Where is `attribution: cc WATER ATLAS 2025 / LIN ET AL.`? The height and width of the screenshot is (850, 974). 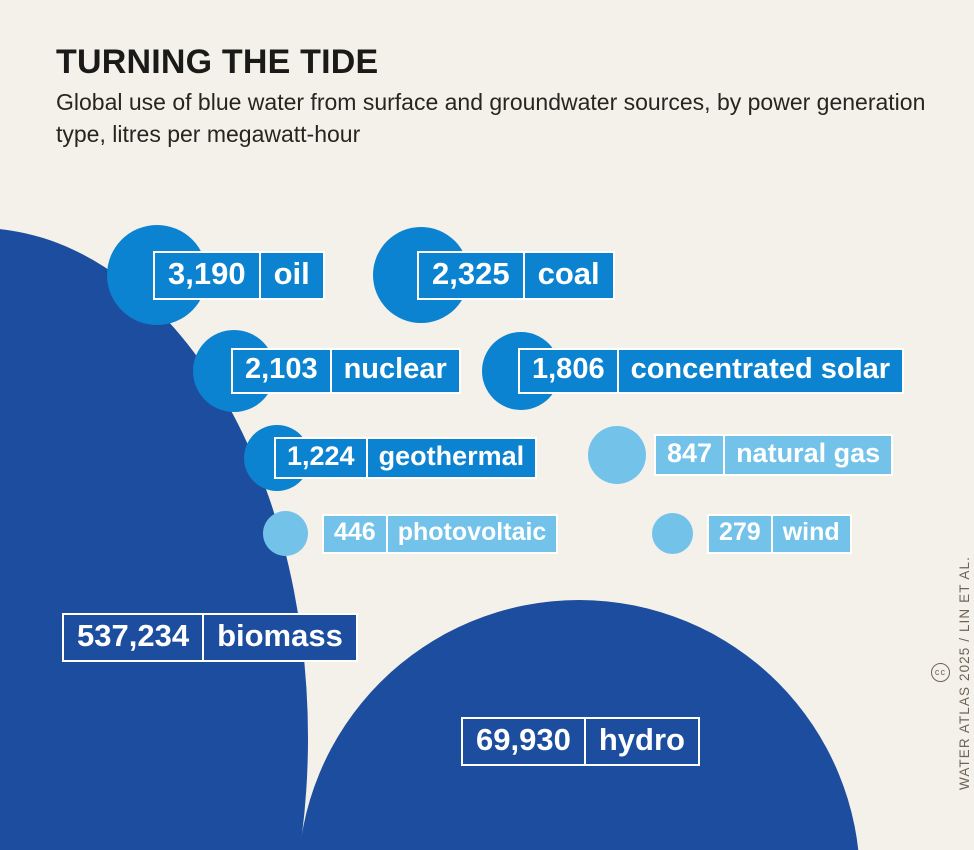
attribution: cc WATER ATLAS 2025 / LIN ET AL. is located at coordinates (951, 673).